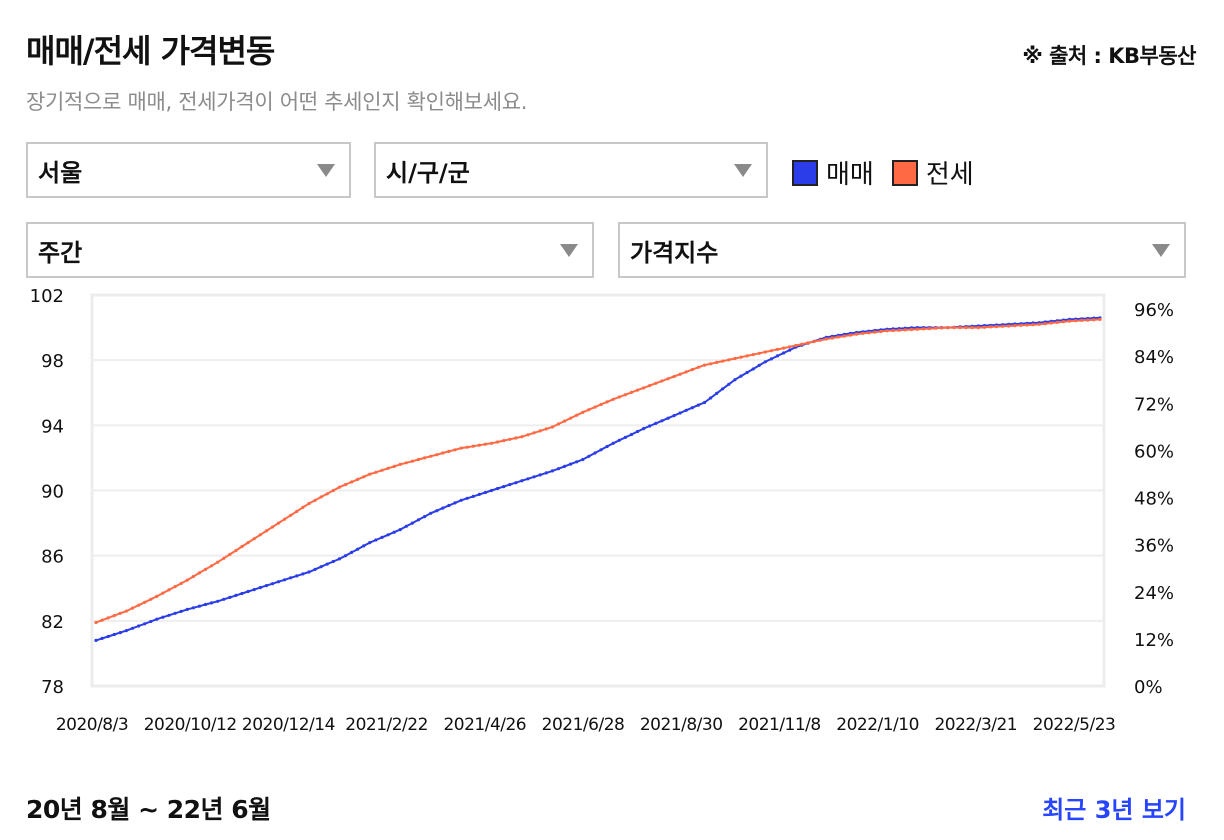  What do you see at coordinates (902, 250) in the screenshot?
I see `metric-select: 가격지수` at bounding box center [902, 250].